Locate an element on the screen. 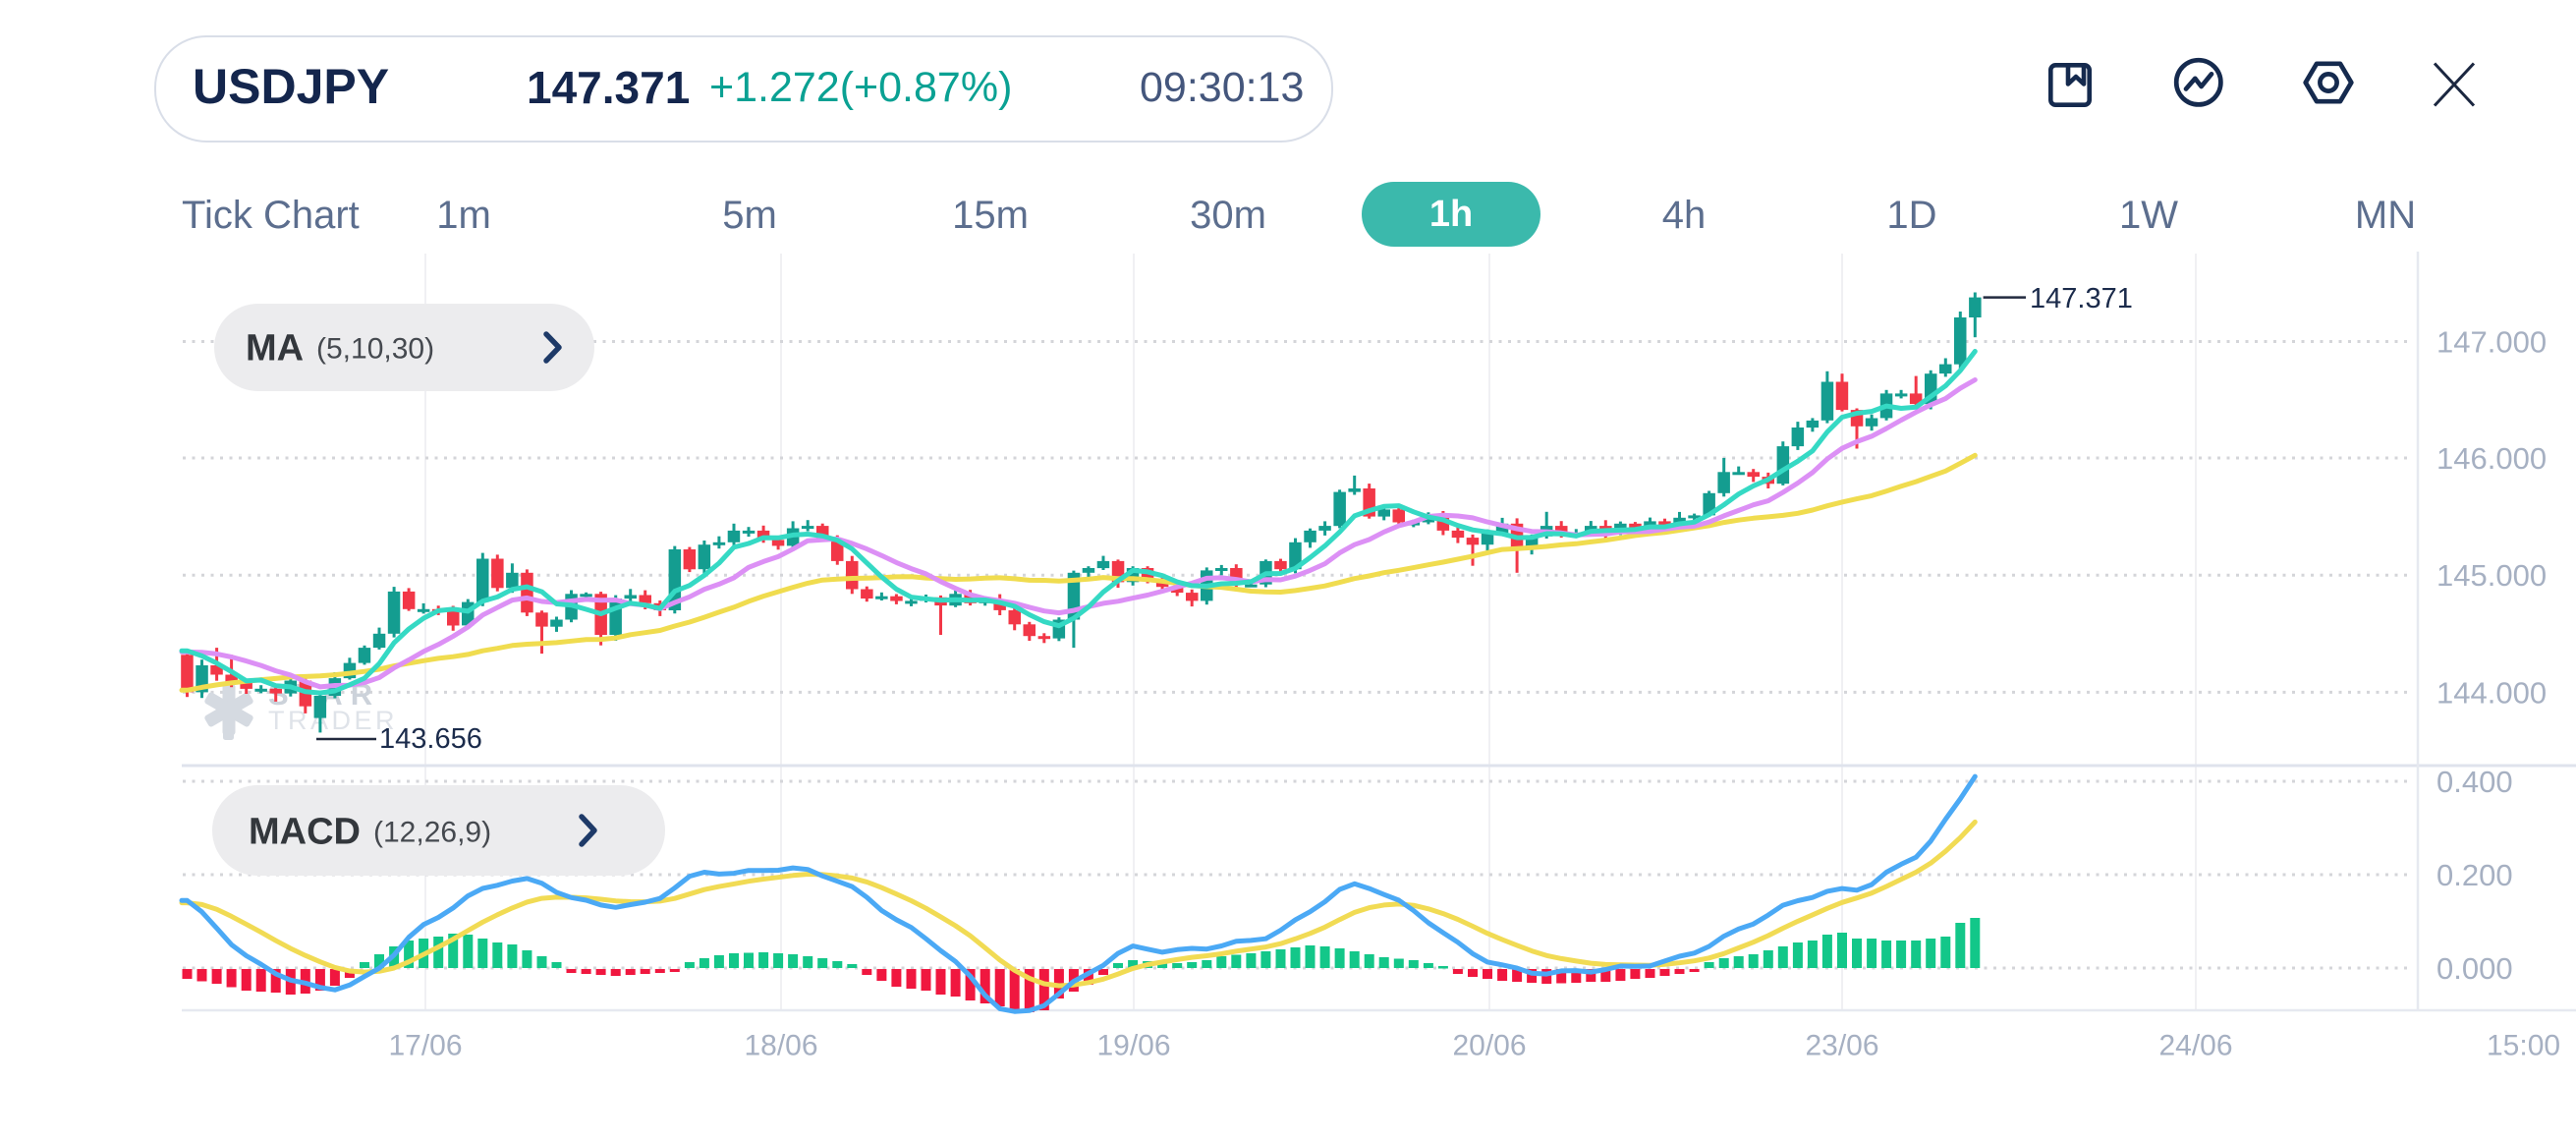 The image size is (2576, 1141). svg-text: 18/06 is located at coordinates (780, 1046).